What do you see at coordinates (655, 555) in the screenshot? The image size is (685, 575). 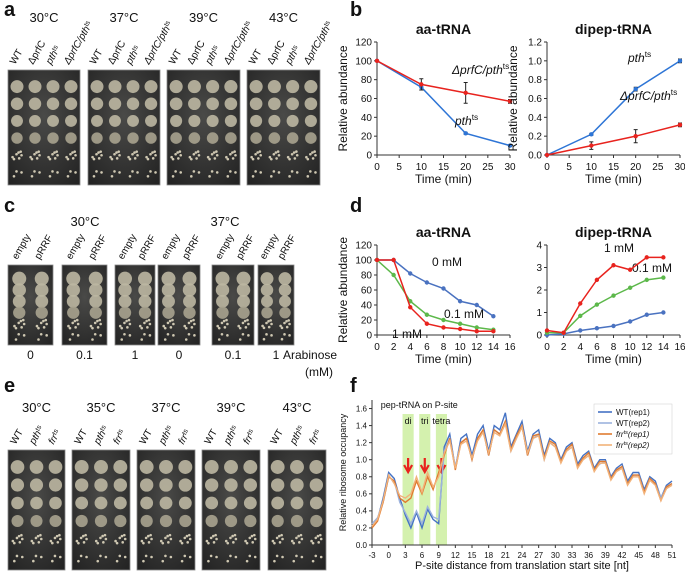 I see `x-tick-label: 48` at bounding box center [655, 555].